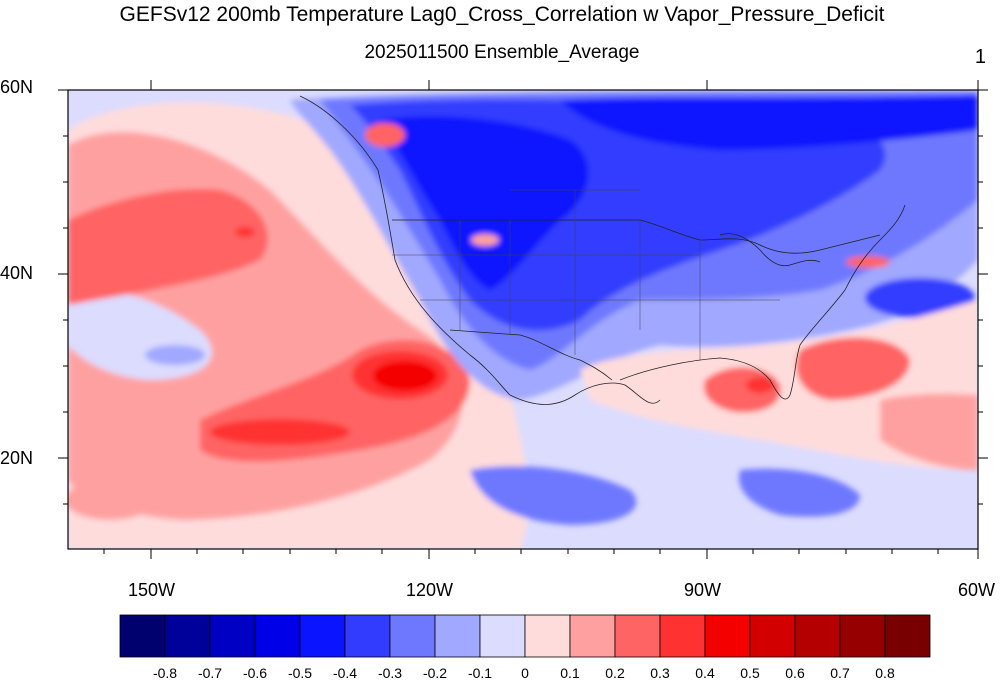 The width and height of the screenshot is (1004, 682). I want to click on pacific-positive-strong-south, so click(280, 432).